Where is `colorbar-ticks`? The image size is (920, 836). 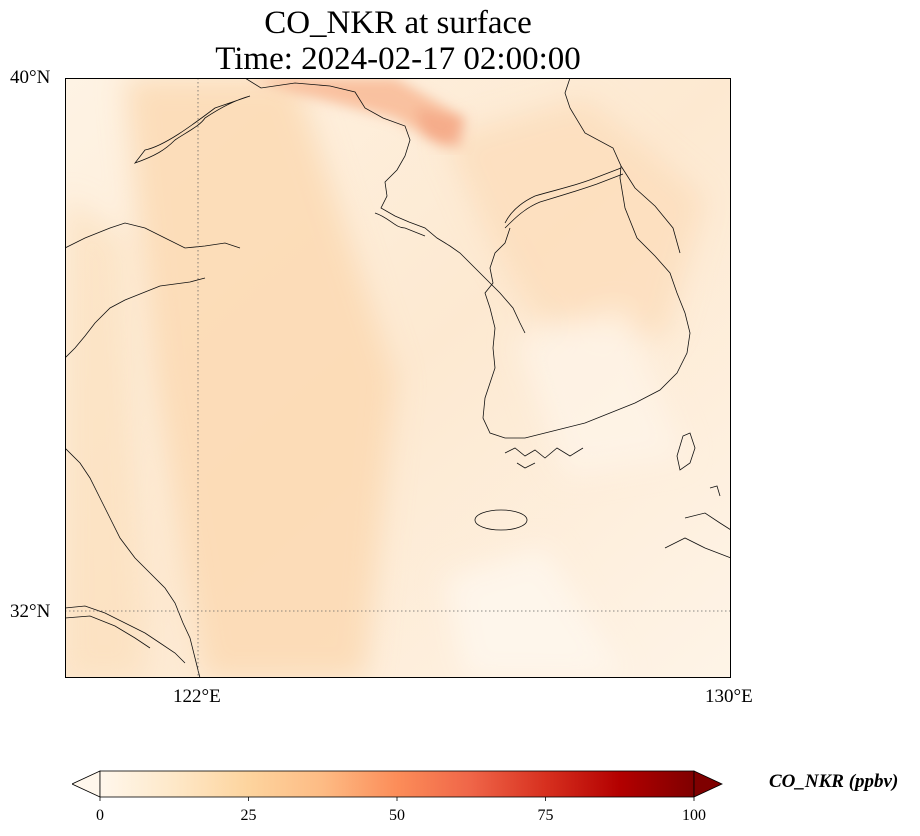 colorbar-ticks is located at coordinates (397, 799).